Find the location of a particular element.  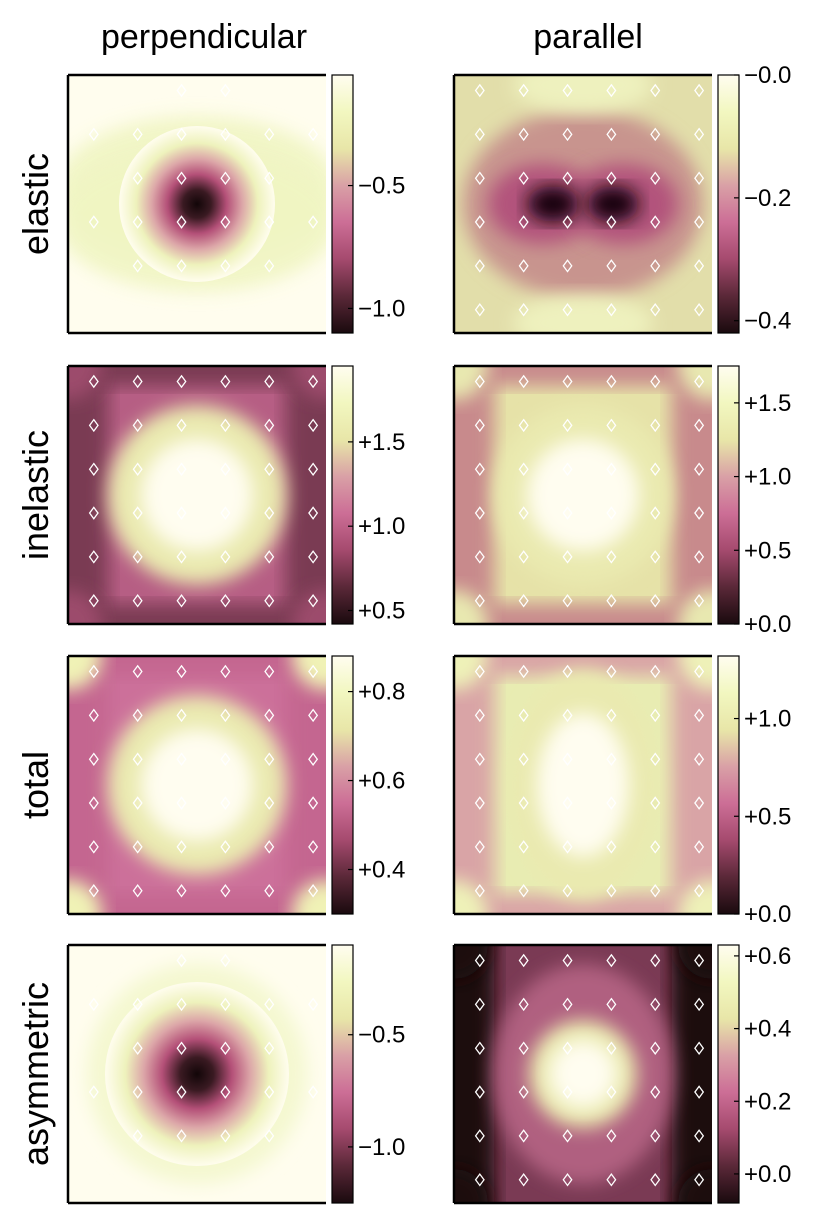

colorbar-tick-label: +0.4 is located at coordinates (381, 870).